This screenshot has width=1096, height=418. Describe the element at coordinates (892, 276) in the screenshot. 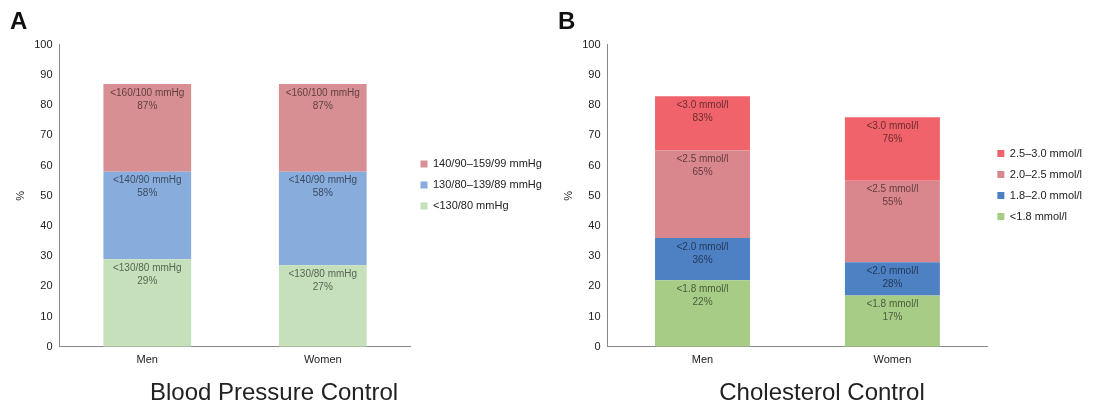

I see `annotation: <2.0 mmol/l 28%` at that location.